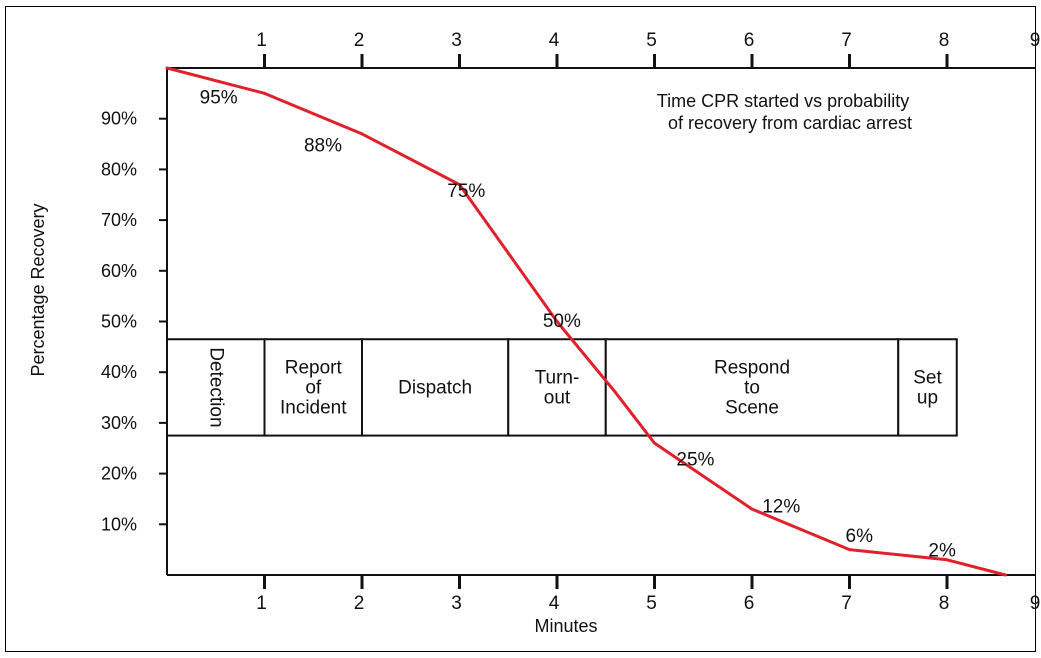  What do you see at coordinates (119, 423) in the screenshot?
I see `y-tick-label: 30%` at bounding box center [119, 423].